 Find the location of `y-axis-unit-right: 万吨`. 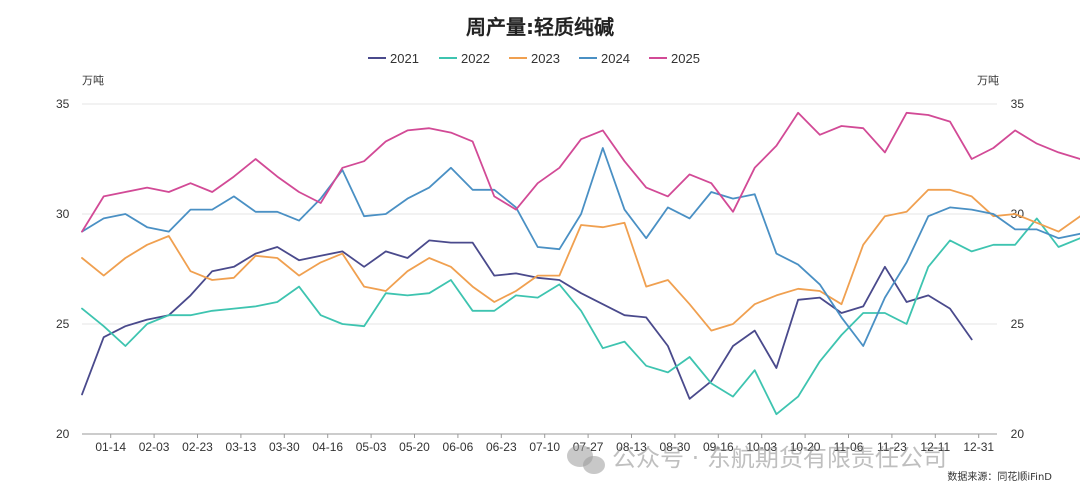

y-axis-unit-right: 万吨 is located at coordinates (988, 80).